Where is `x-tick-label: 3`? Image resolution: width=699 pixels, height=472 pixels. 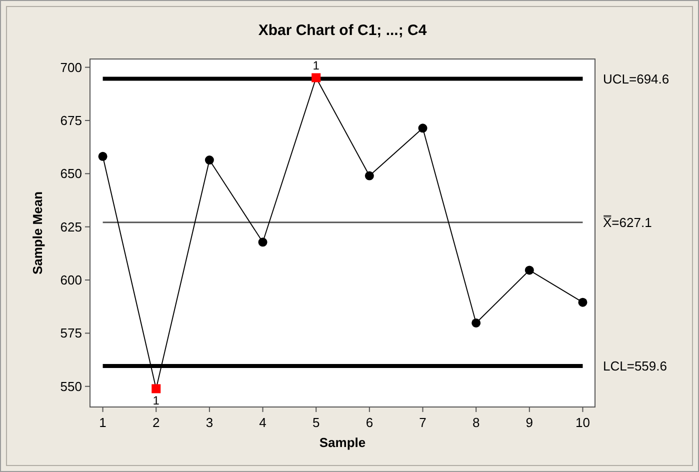
x-tick-label: 3 is located at coordinates (210, 422).